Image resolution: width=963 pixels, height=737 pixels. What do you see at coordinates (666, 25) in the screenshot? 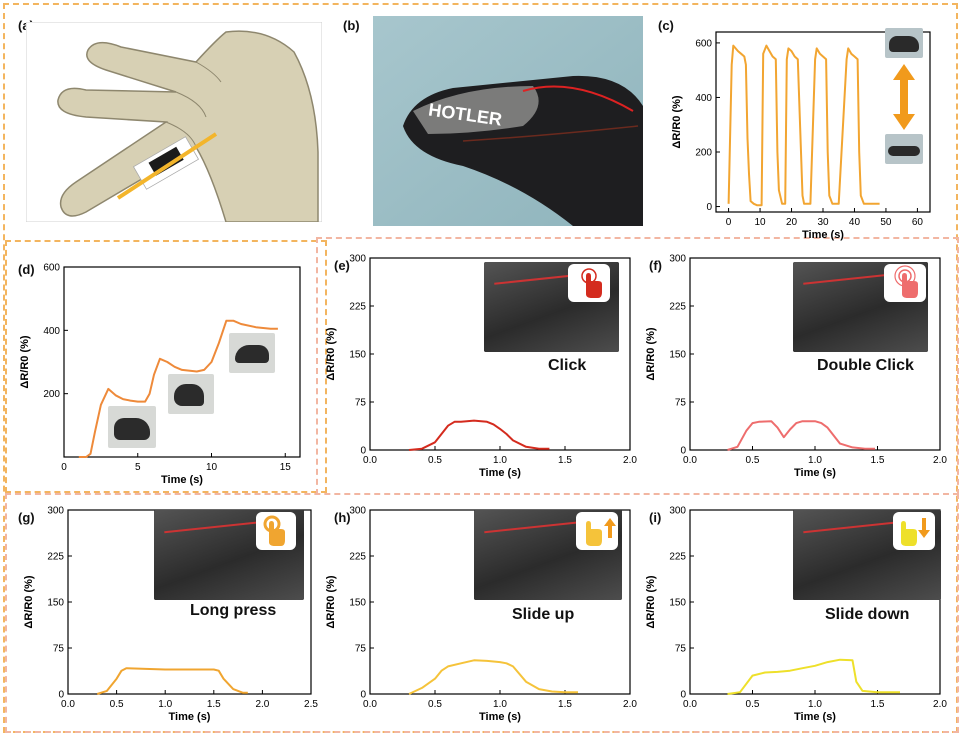
I see `panel-label-c: (c)` at bounding box center [666, 25].